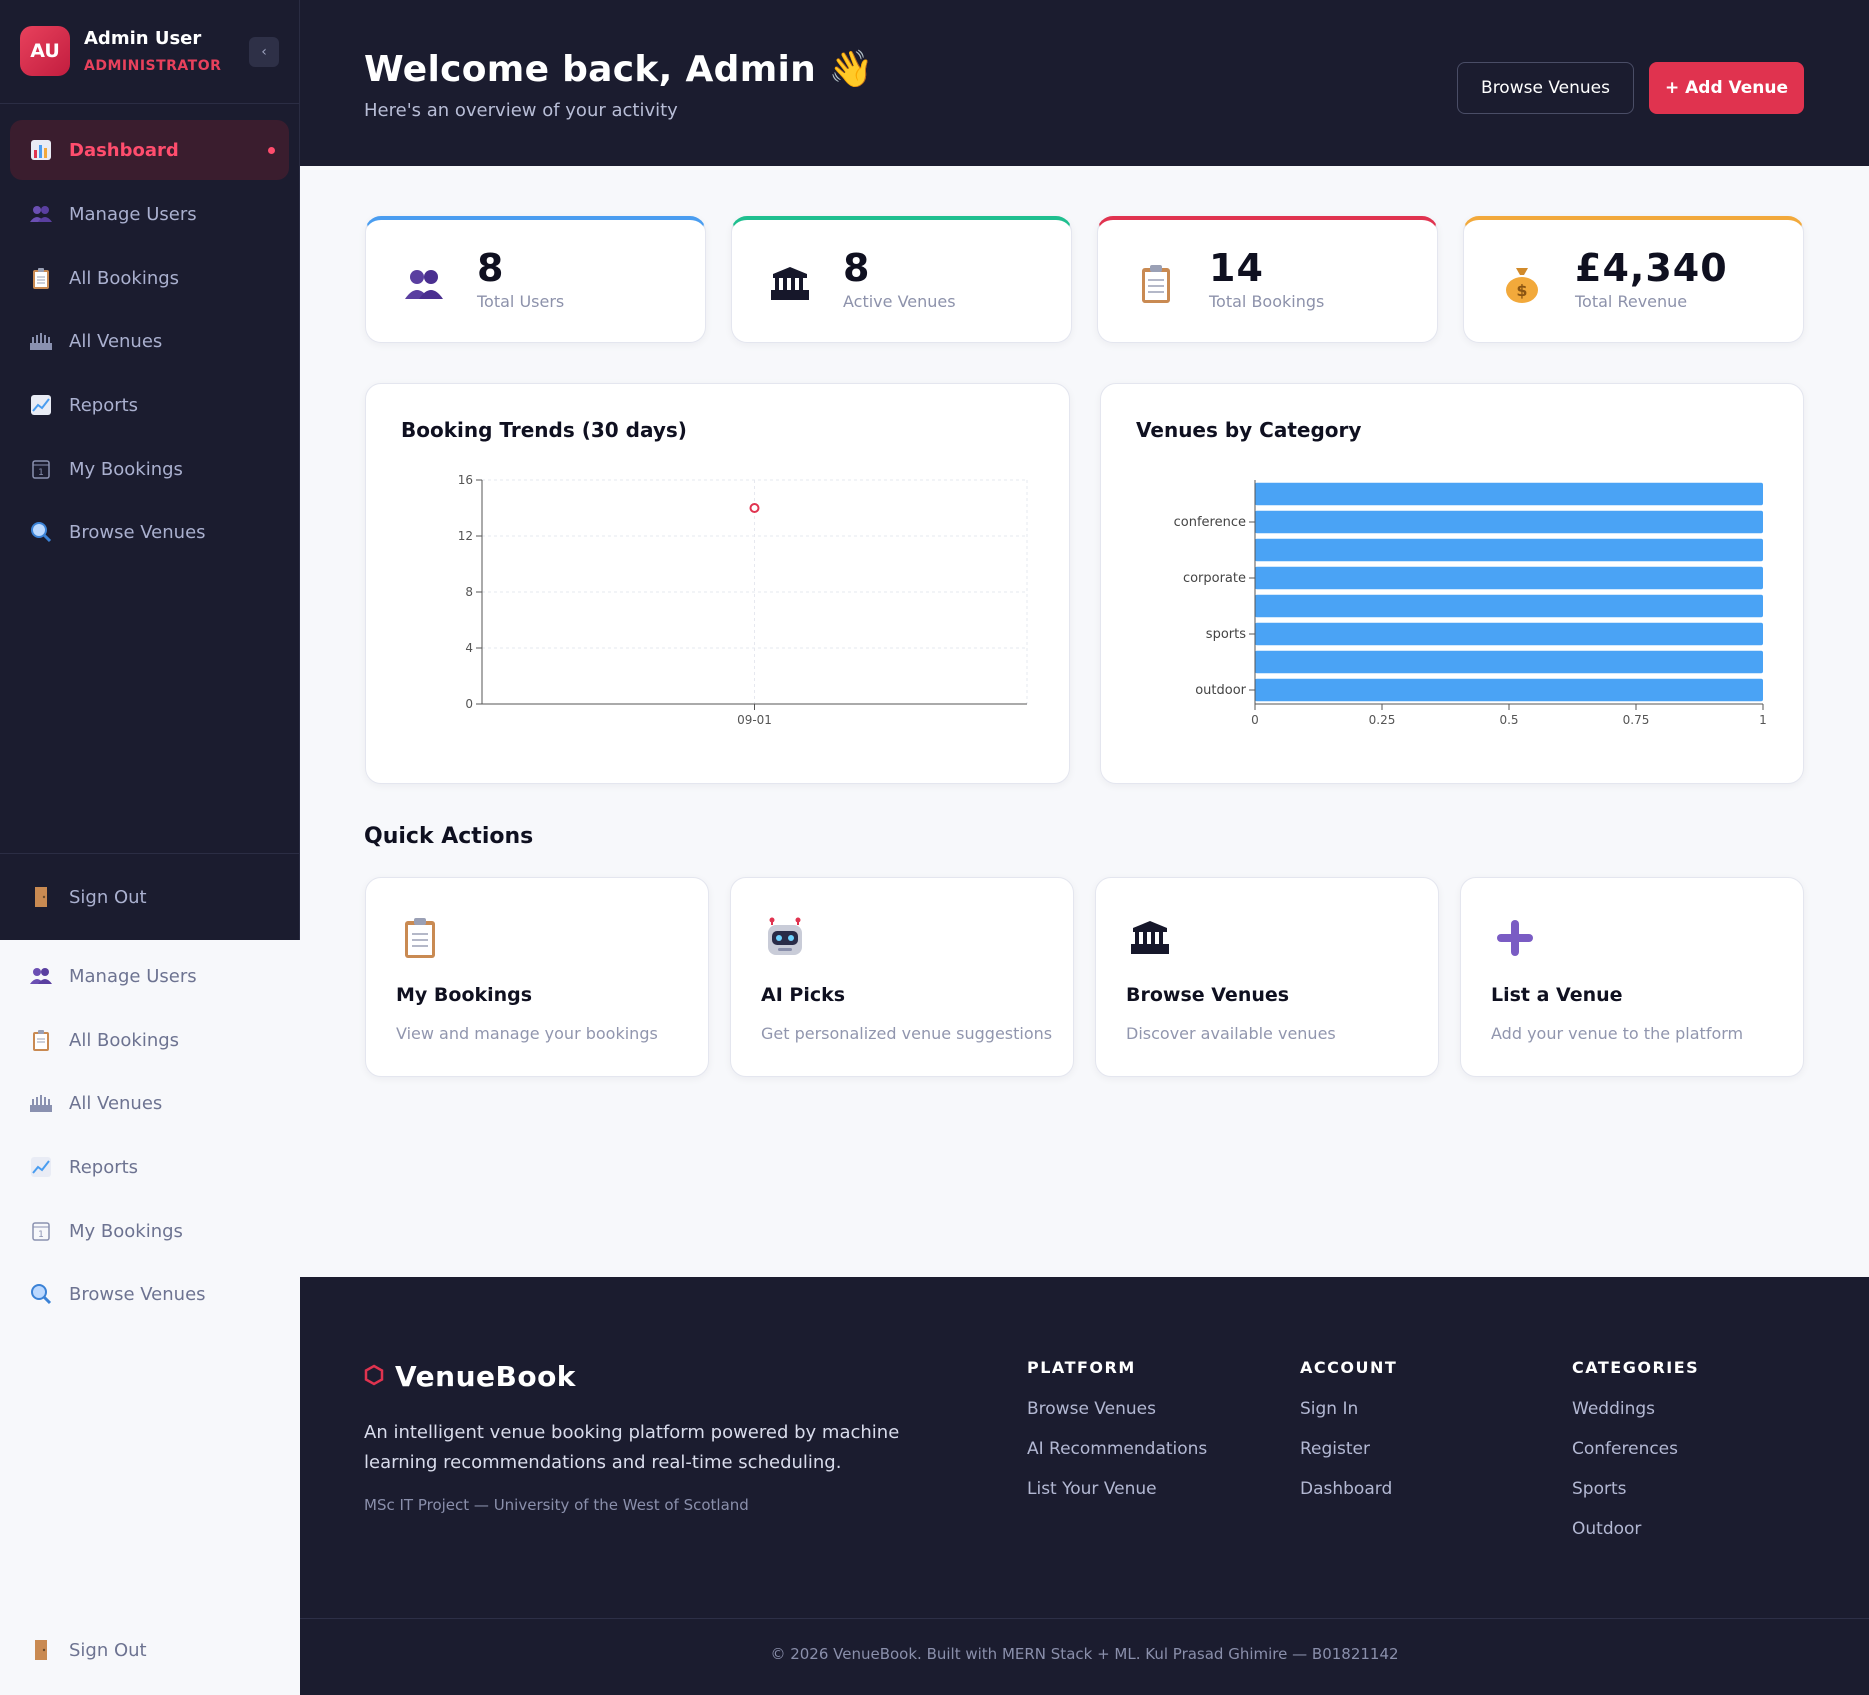  What do you see at coordinates (1726, 88) in the screenshot?
I see `add-venue-button: + Add Venue` at bounding box center [1726, 88].